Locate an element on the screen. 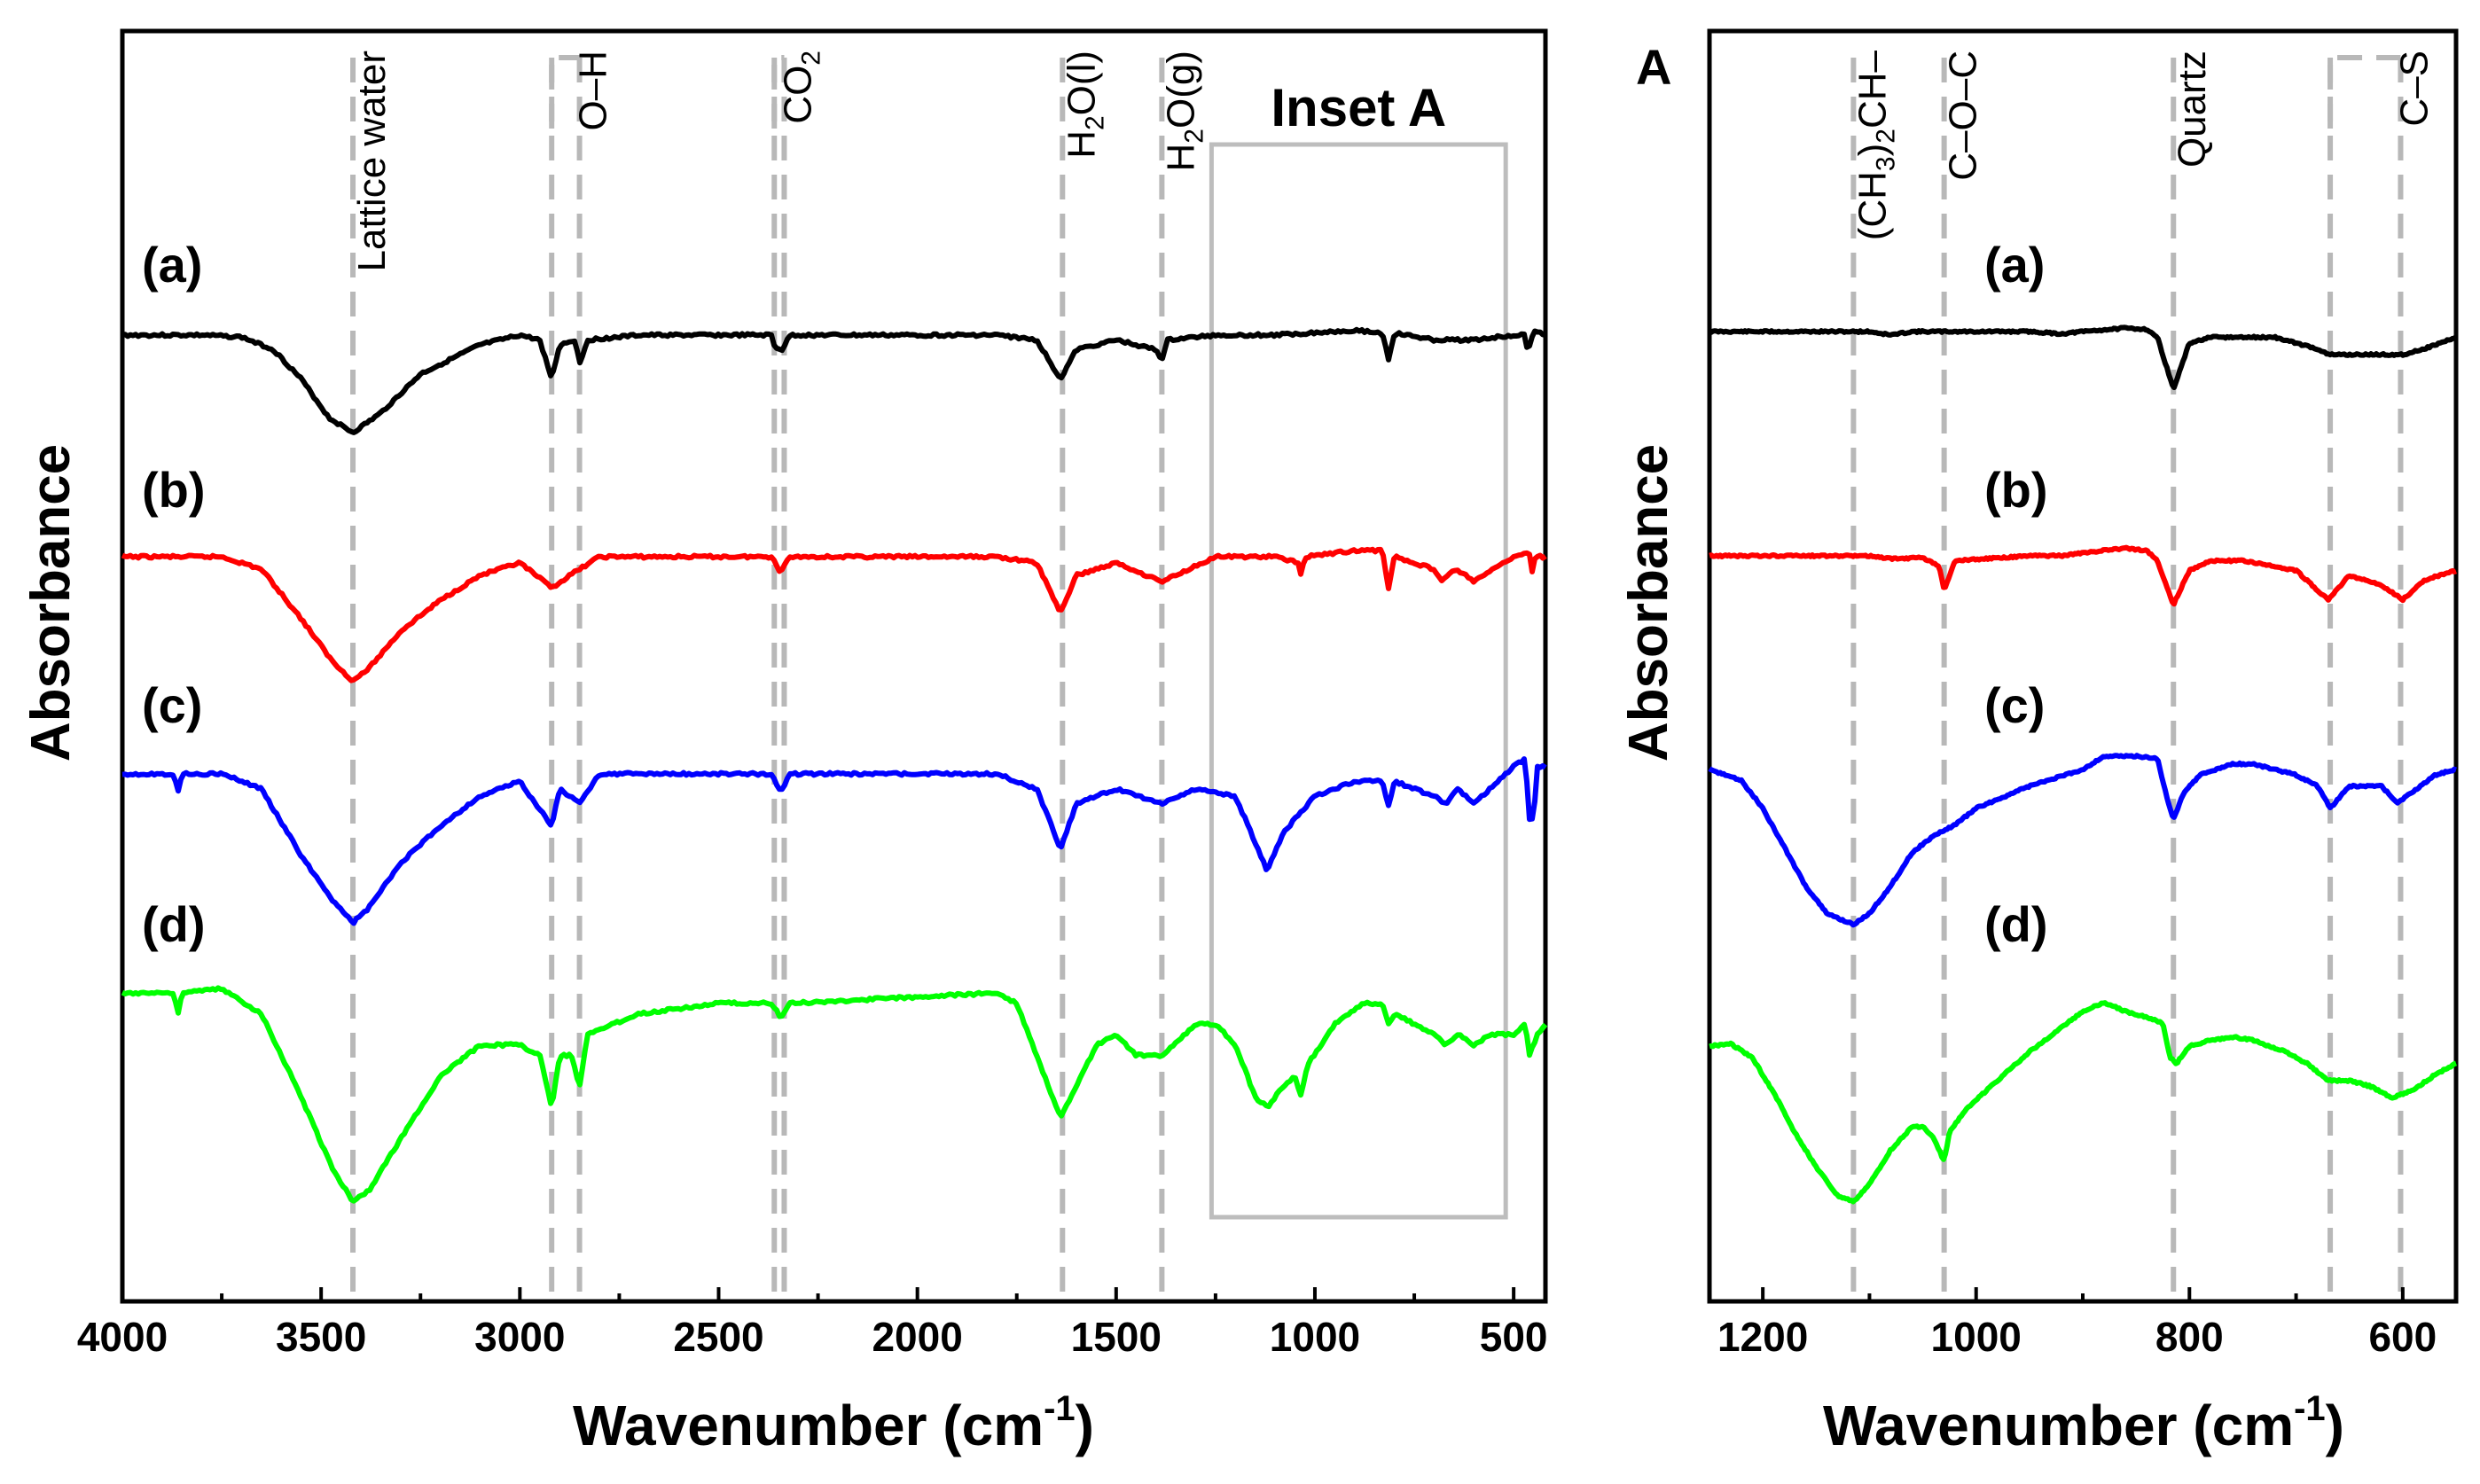  main-x-tick-label-500: 500 is located at coordinates (1514, 1337).